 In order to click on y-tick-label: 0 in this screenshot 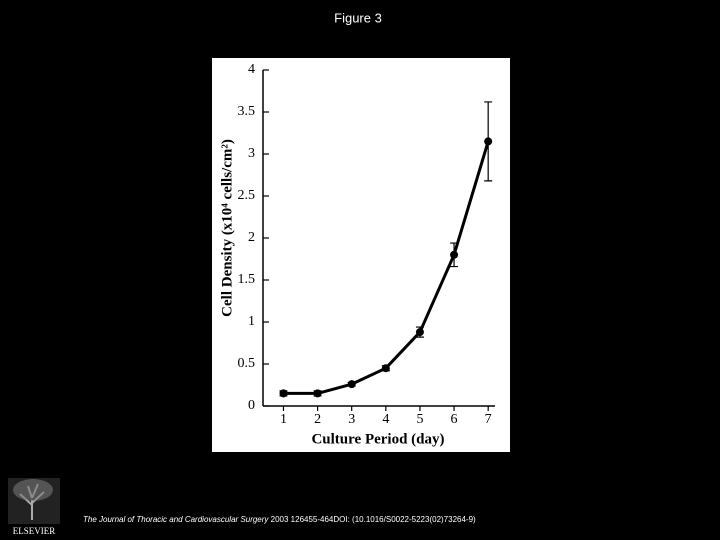, I will do `click(251, 405)`.